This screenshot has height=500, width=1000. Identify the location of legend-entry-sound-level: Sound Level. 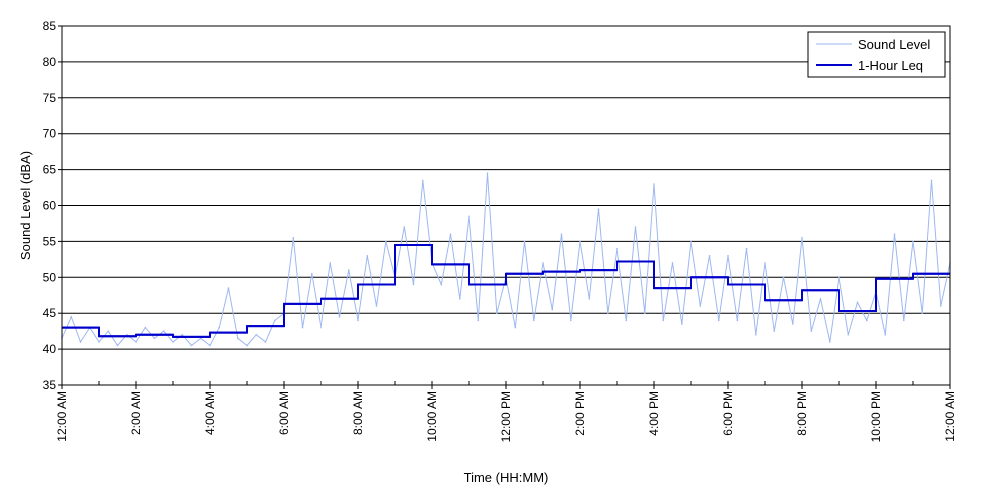
(894, 44).